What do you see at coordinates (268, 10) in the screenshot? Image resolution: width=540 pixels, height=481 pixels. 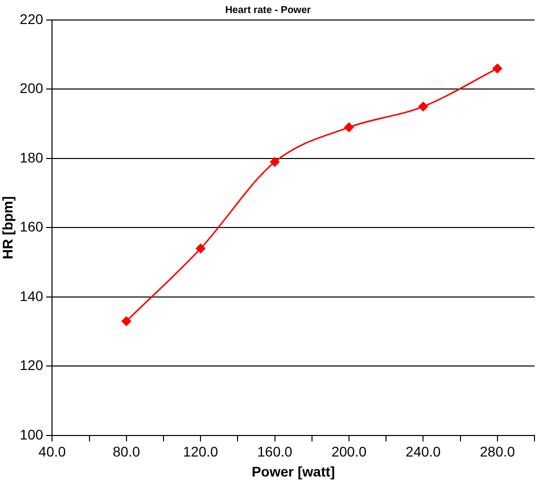 I see `chart-title: Heart rate - Power` at bounding box center [268, 10].